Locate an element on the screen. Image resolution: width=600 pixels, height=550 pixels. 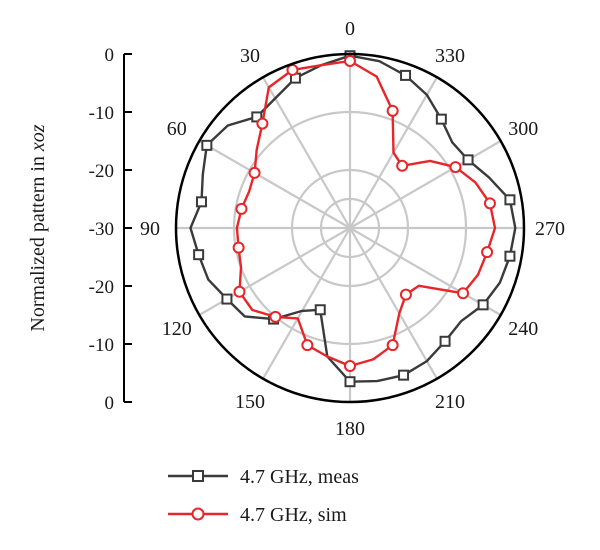
angle-label: 300 is located at coordinates (523, 129).